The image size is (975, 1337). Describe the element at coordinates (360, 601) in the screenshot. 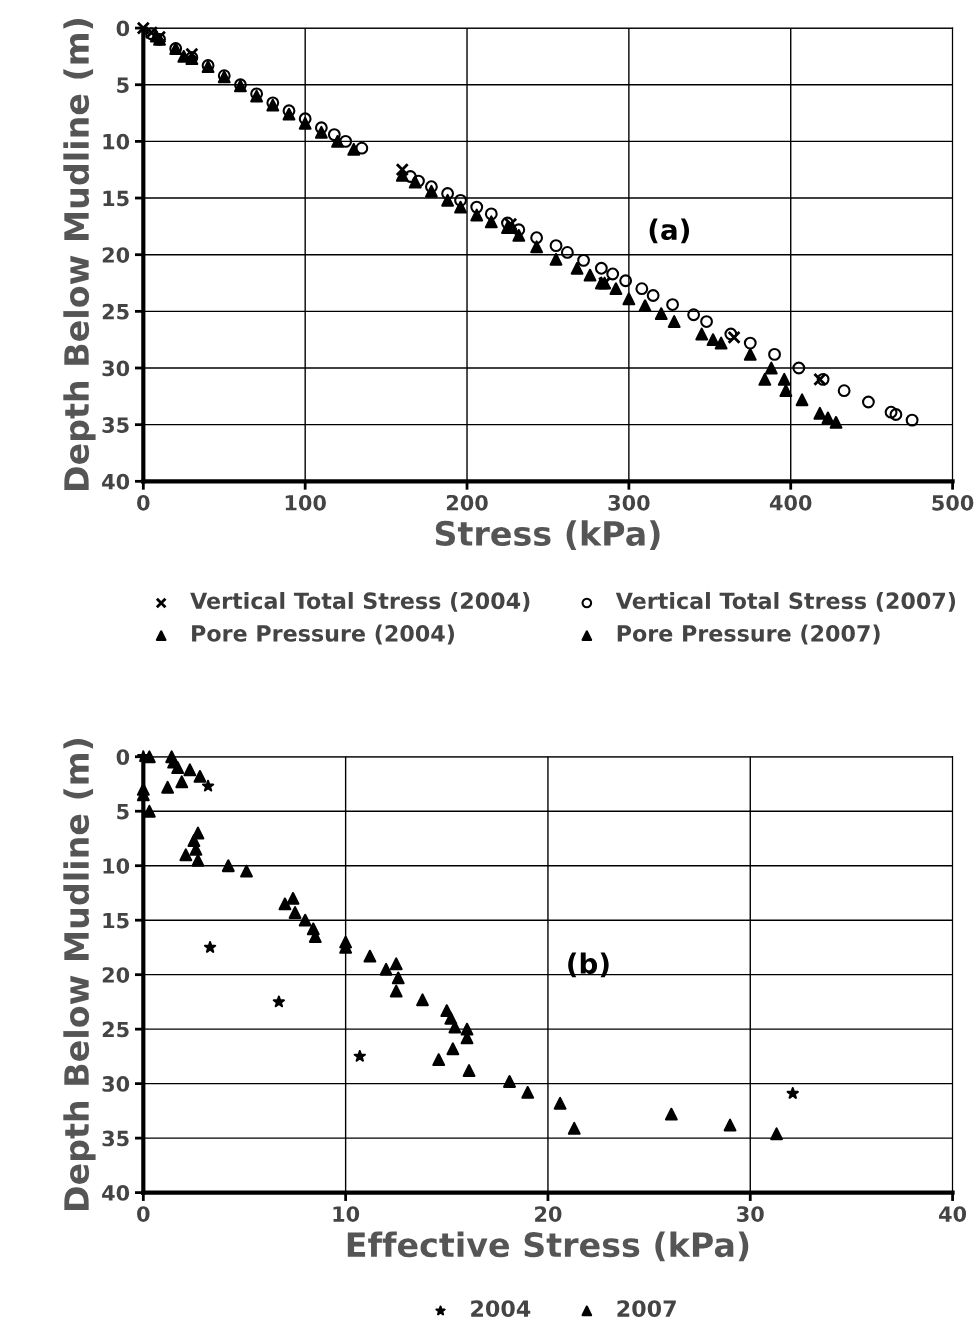

I see `legend-label: Vertical Total Stress (2004)` at that location.